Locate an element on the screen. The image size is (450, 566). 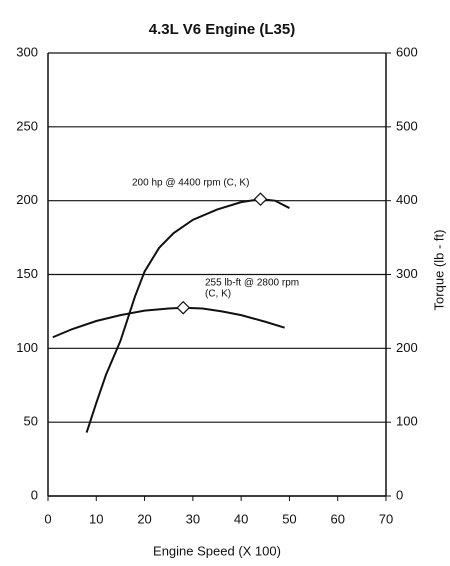
x-tick-label: 60 is located at coordinates (337, 518).